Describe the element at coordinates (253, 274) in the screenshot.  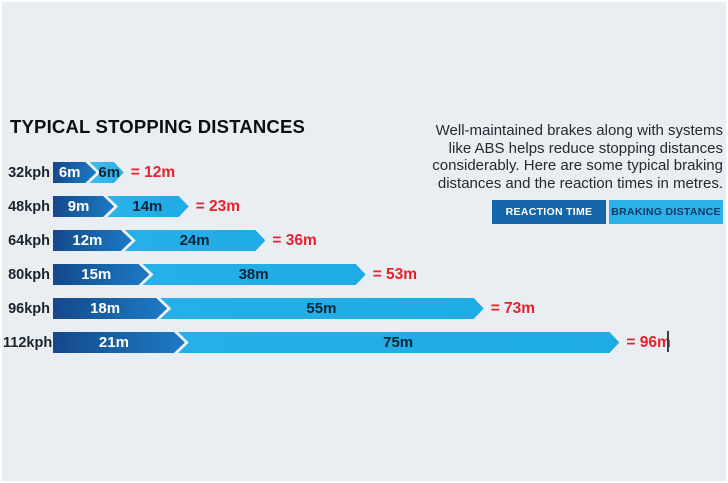
I see `braking-value: 38m` at that location.